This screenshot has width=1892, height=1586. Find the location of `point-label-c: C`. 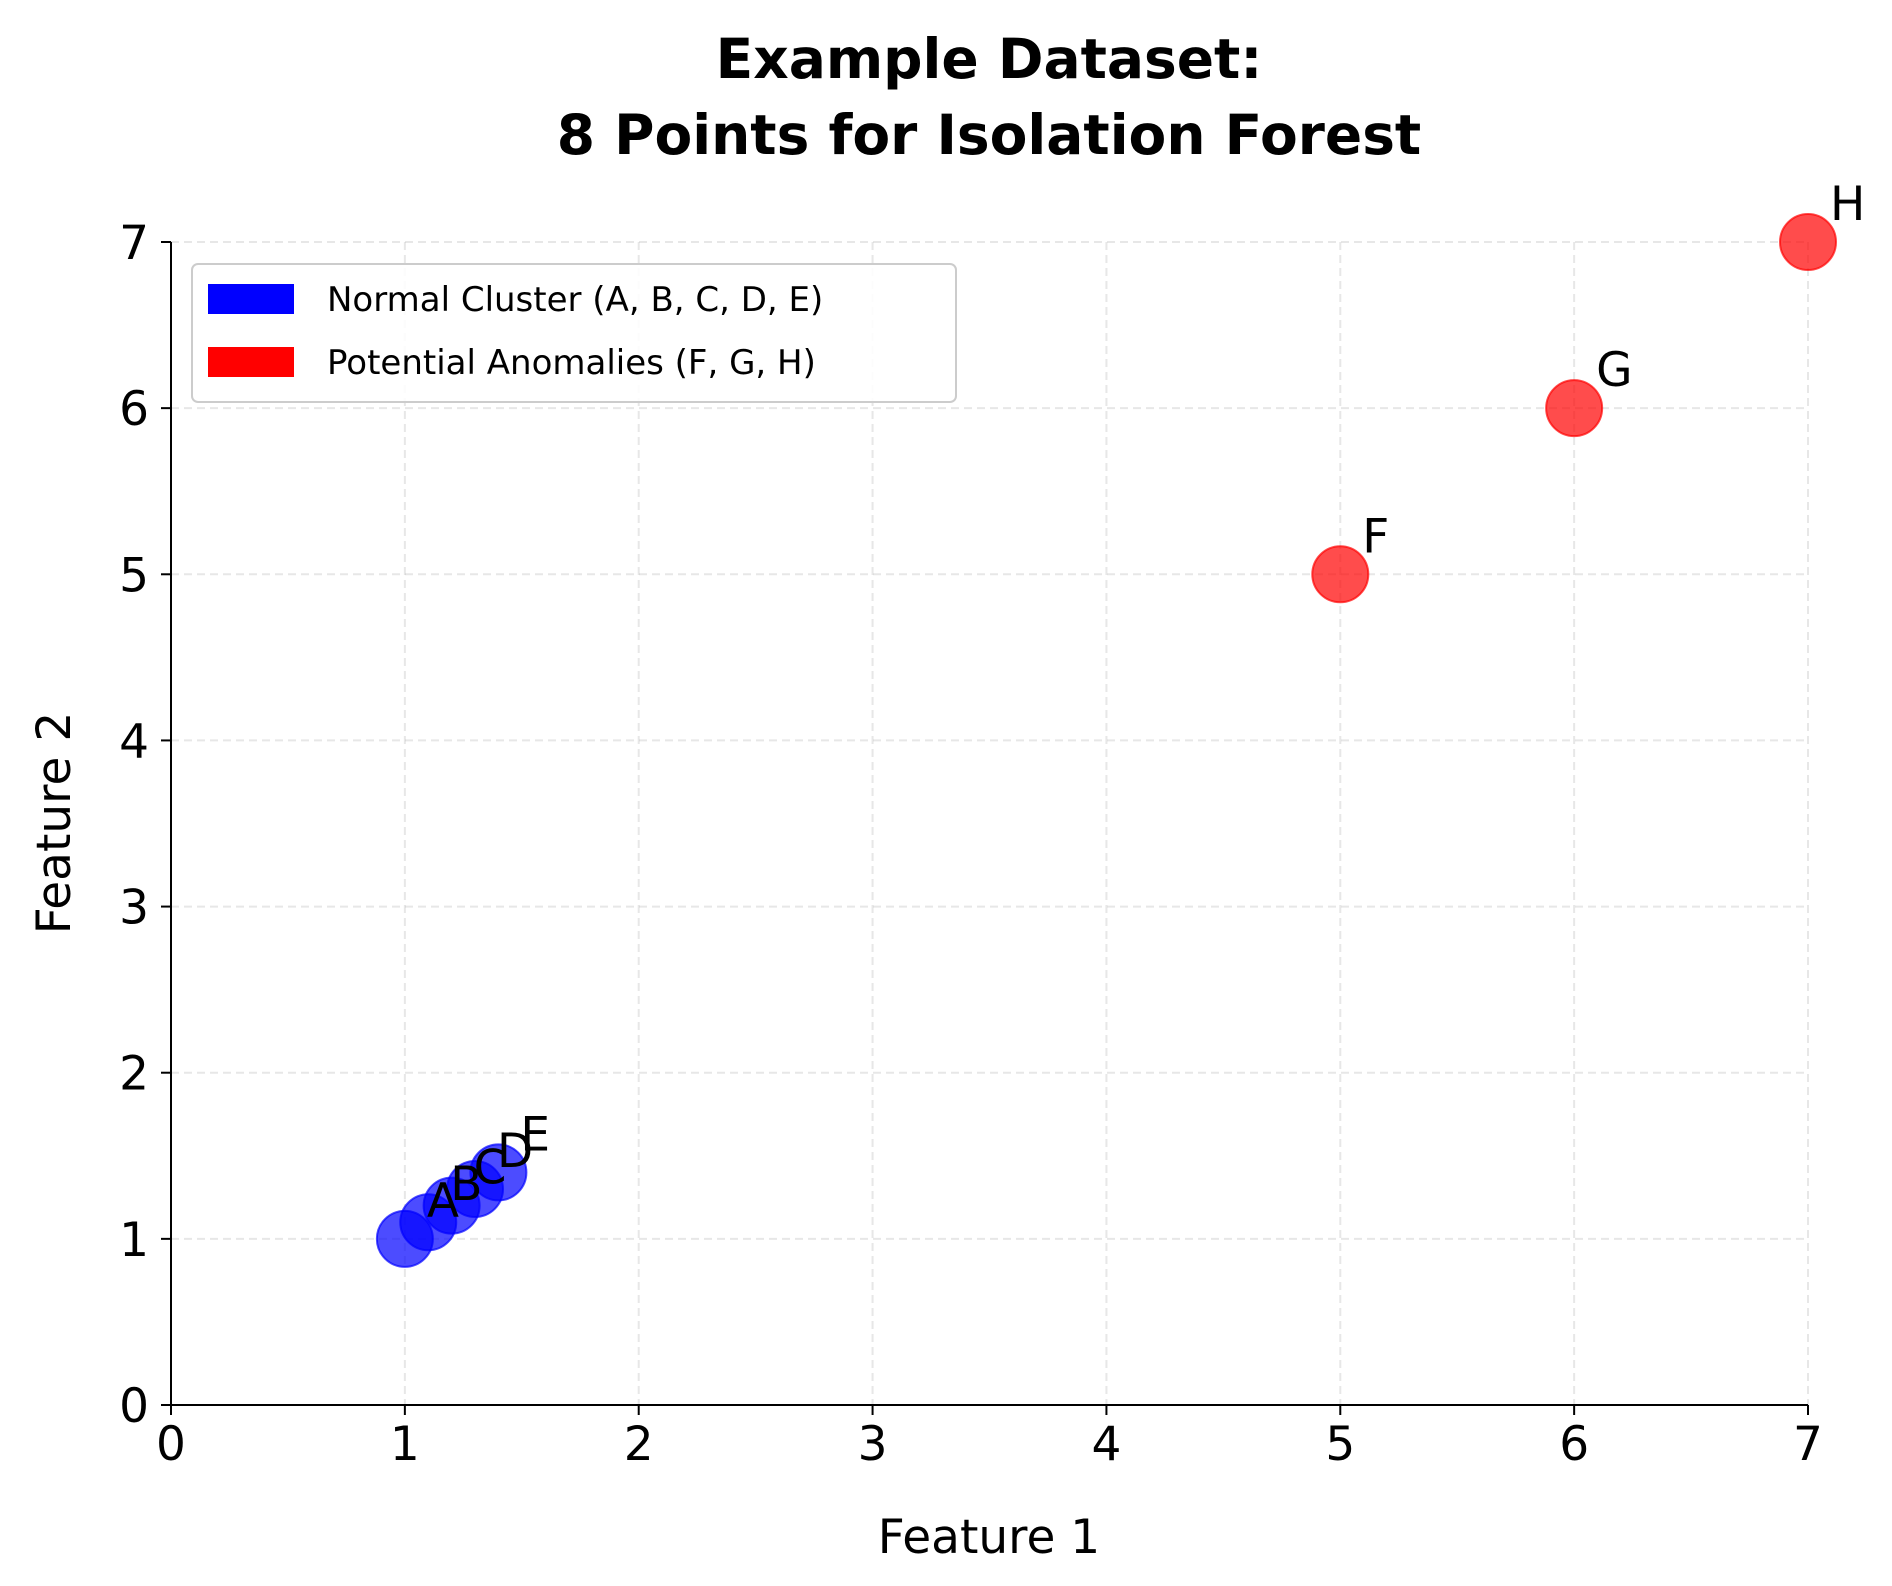

point-label-c: C is located at coordinates (490, 1168).